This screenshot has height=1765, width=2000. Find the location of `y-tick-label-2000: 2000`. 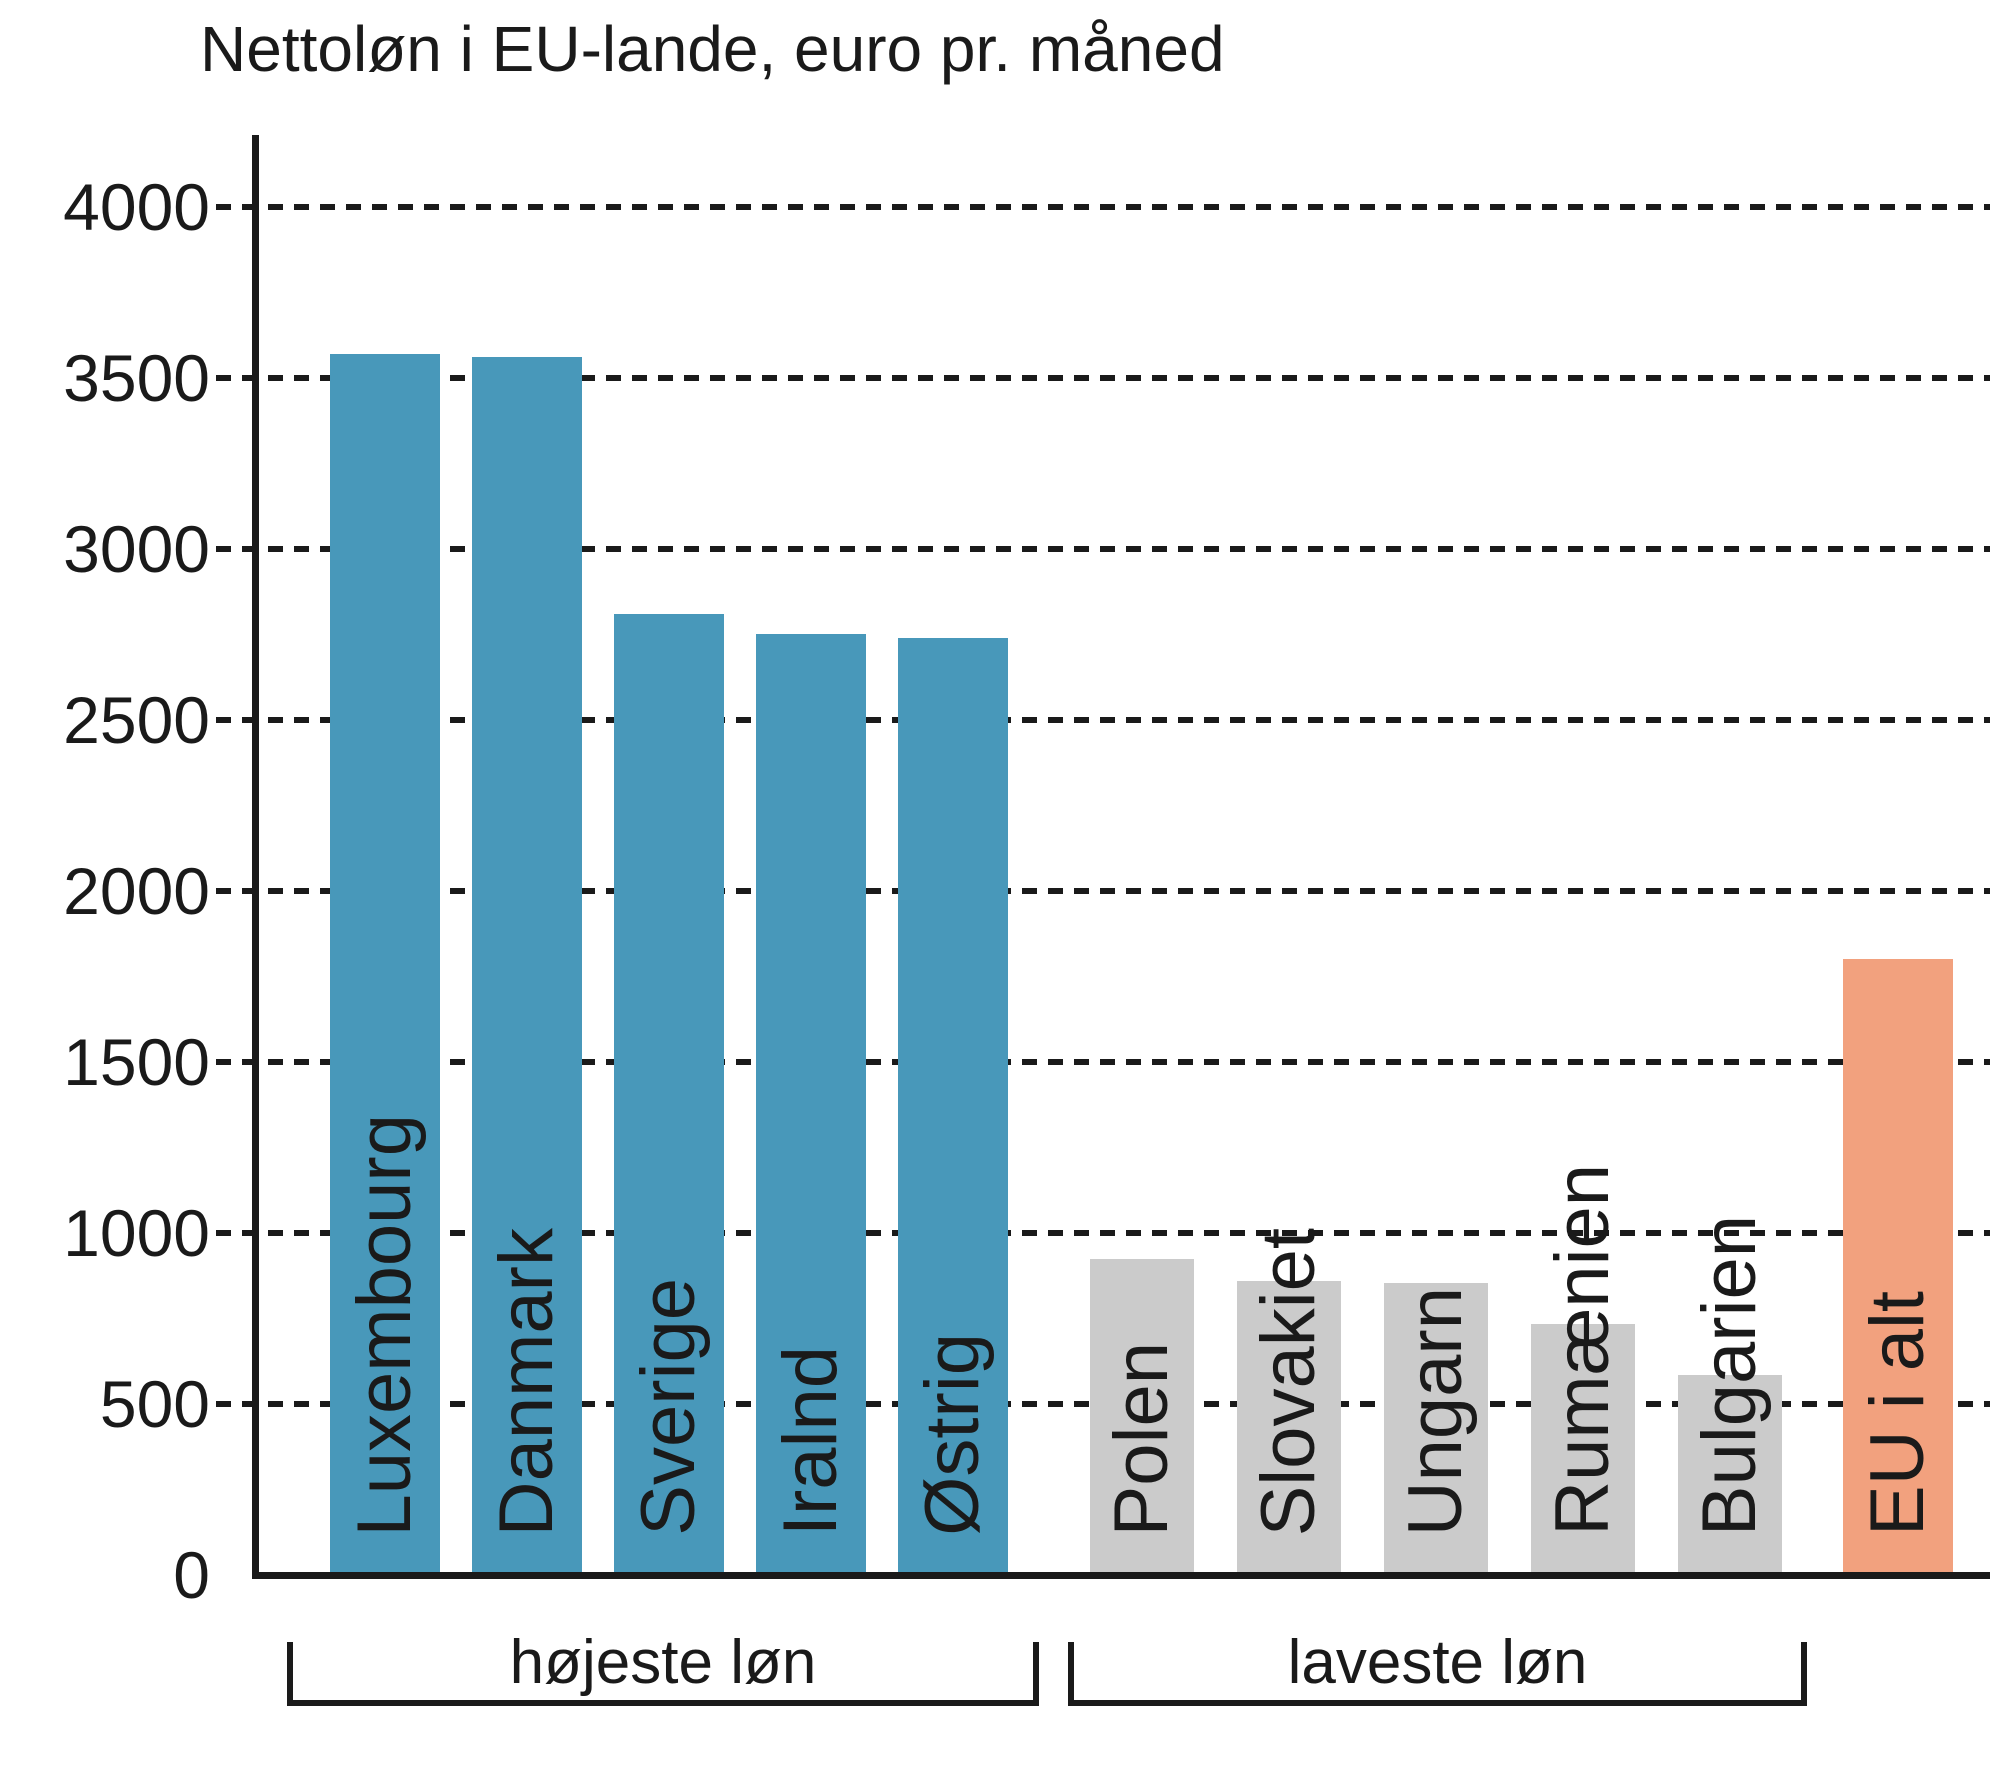

y-tick-label-2000: 2000 is located at coordinates (136, 891).